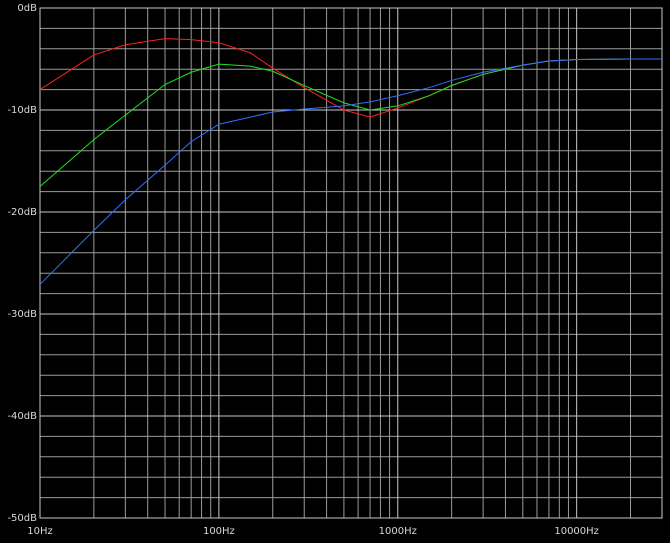 This screenshot has height=543, width=670. I want to click on y-tick-label: -30dB, so click(22, 314).